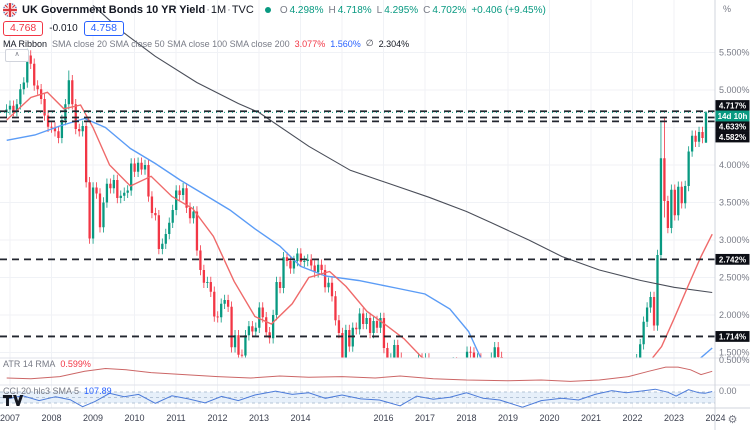 Image resolution: width=750 pixels, height=430 pixels. What do you see at coordinates (345, 43) in the screenshot?
I see `sma50-value: 1.560%` at bounding box center [345, 43].